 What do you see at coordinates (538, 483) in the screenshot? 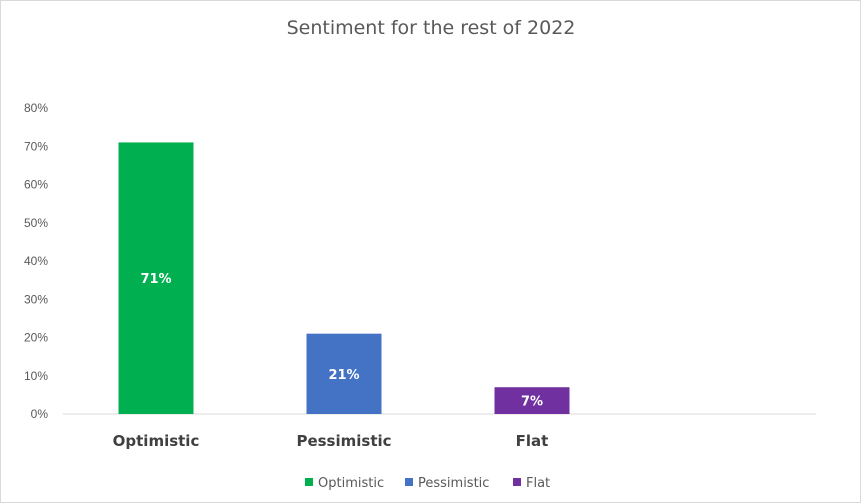
I see `legend-label: Flat` at bounding box center [538, 483].